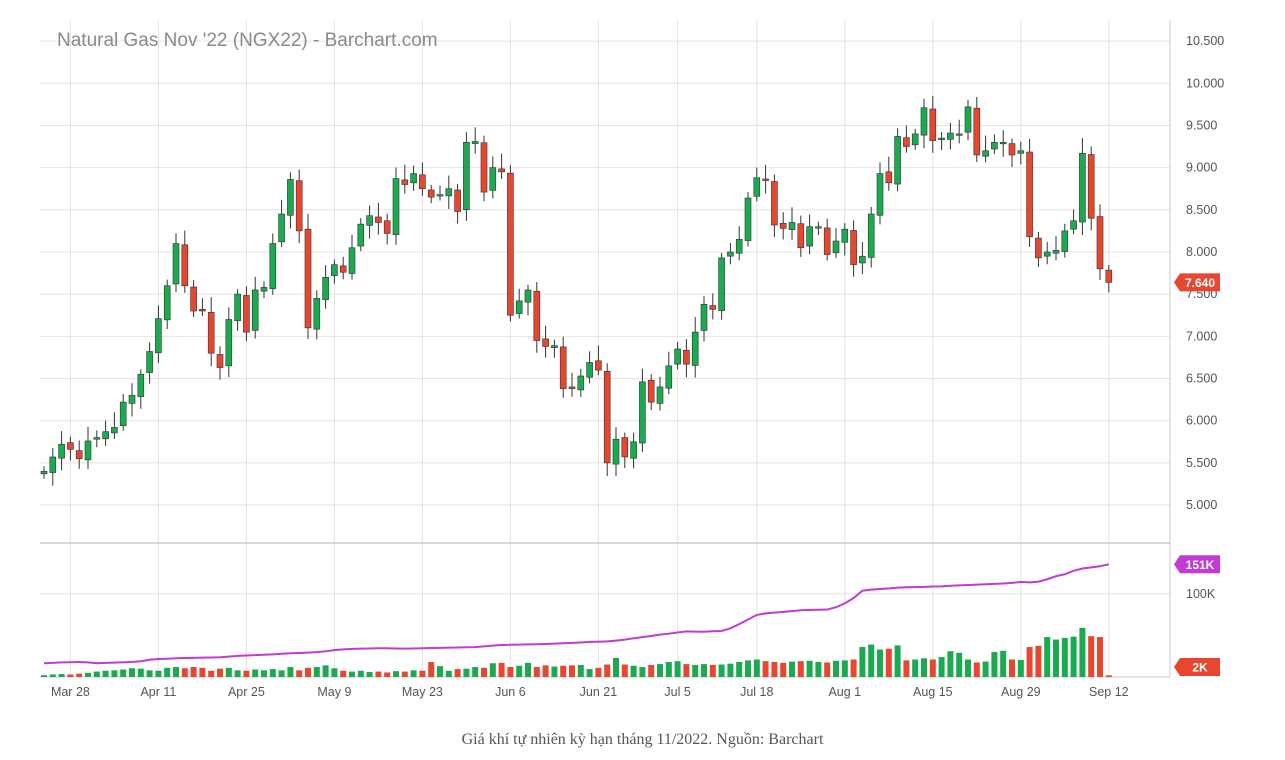  I want to click on price-tick-label: 9.500, so click(1201, 125).